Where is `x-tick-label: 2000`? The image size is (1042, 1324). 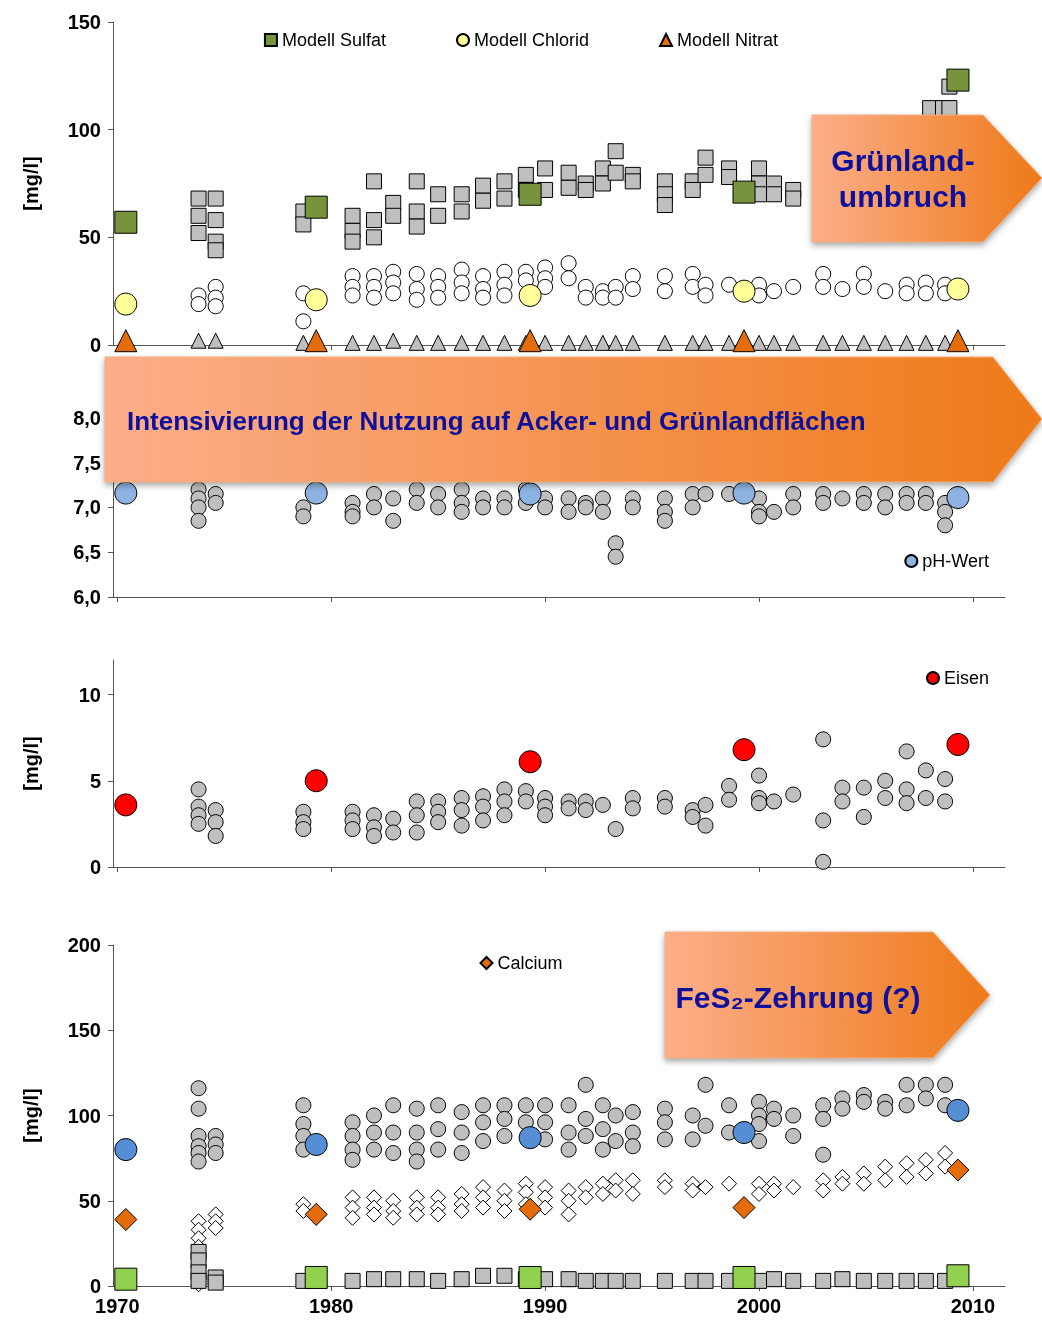 x-tick-label: 2000 is located at coordinates (759, 1306).